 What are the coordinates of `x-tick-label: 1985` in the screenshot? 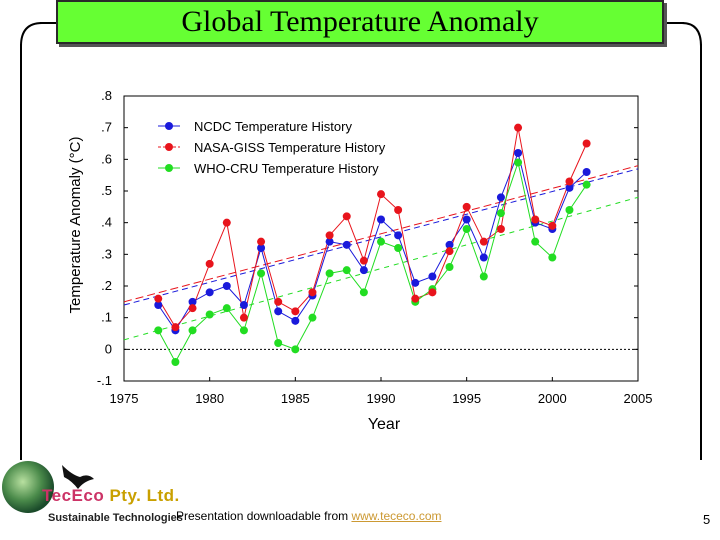 It's located at (295, 398).